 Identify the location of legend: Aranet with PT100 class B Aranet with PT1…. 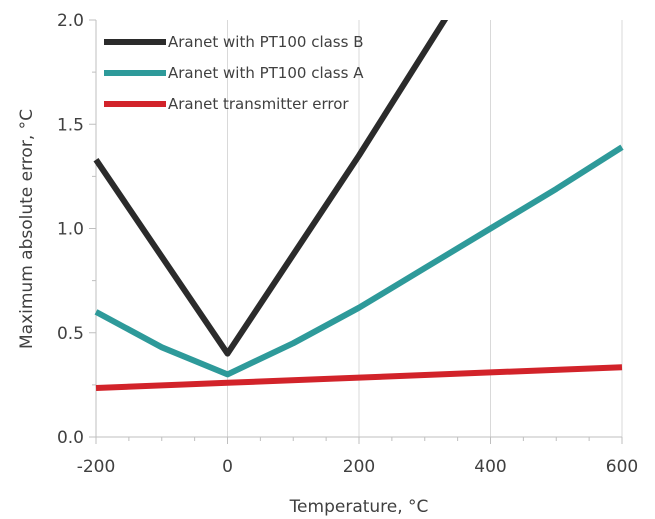
(234, 73).